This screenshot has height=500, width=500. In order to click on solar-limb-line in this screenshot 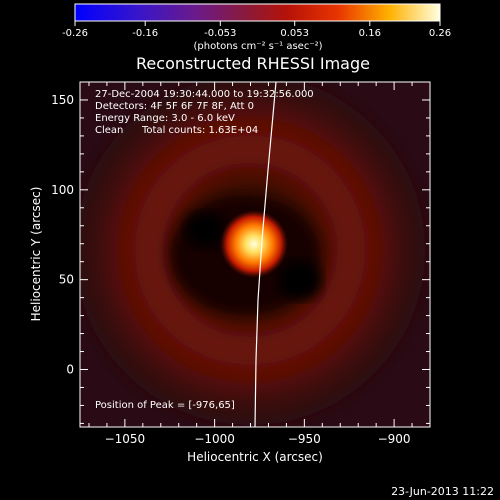, I will do `click(265, 254)`.